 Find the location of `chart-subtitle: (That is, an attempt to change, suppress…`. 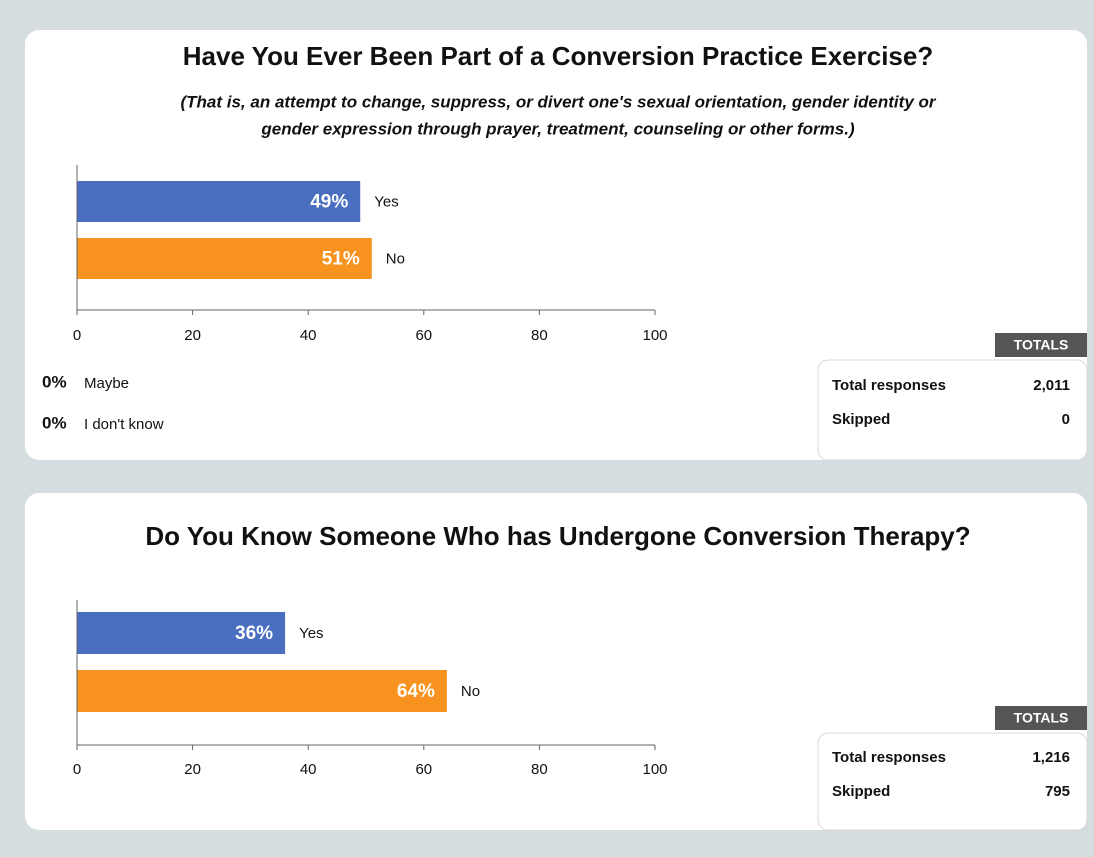

chart-subtitle: (That is, an attempt to change, suppress… is located at coordinates (558, 101).